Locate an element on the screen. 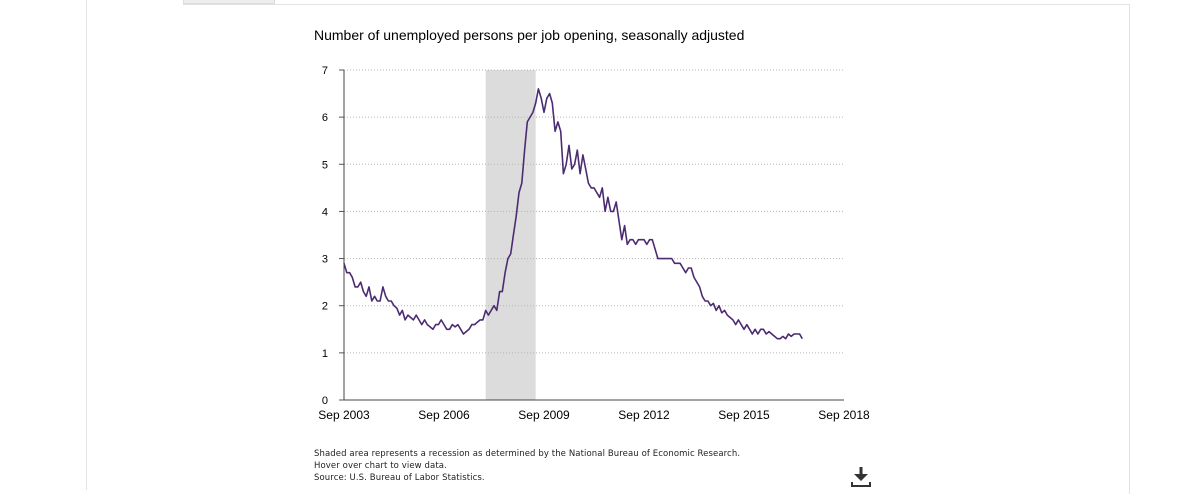 This screenshot has height=494, width=1192. x-tick-label: Sep 2009 is located at coordinates (544, 415).